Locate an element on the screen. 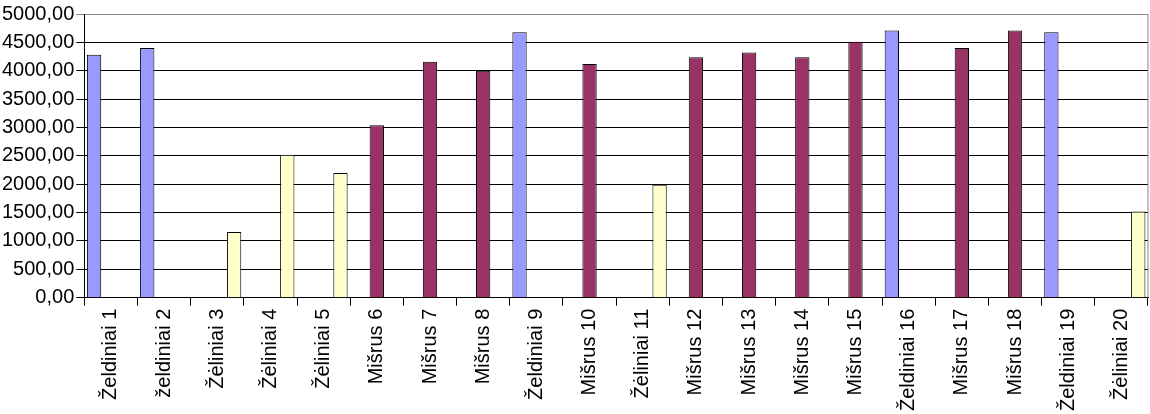 The image size is (1150, 414). x-tick-label: Mišrus 14 is located at coordinates (800, 352).